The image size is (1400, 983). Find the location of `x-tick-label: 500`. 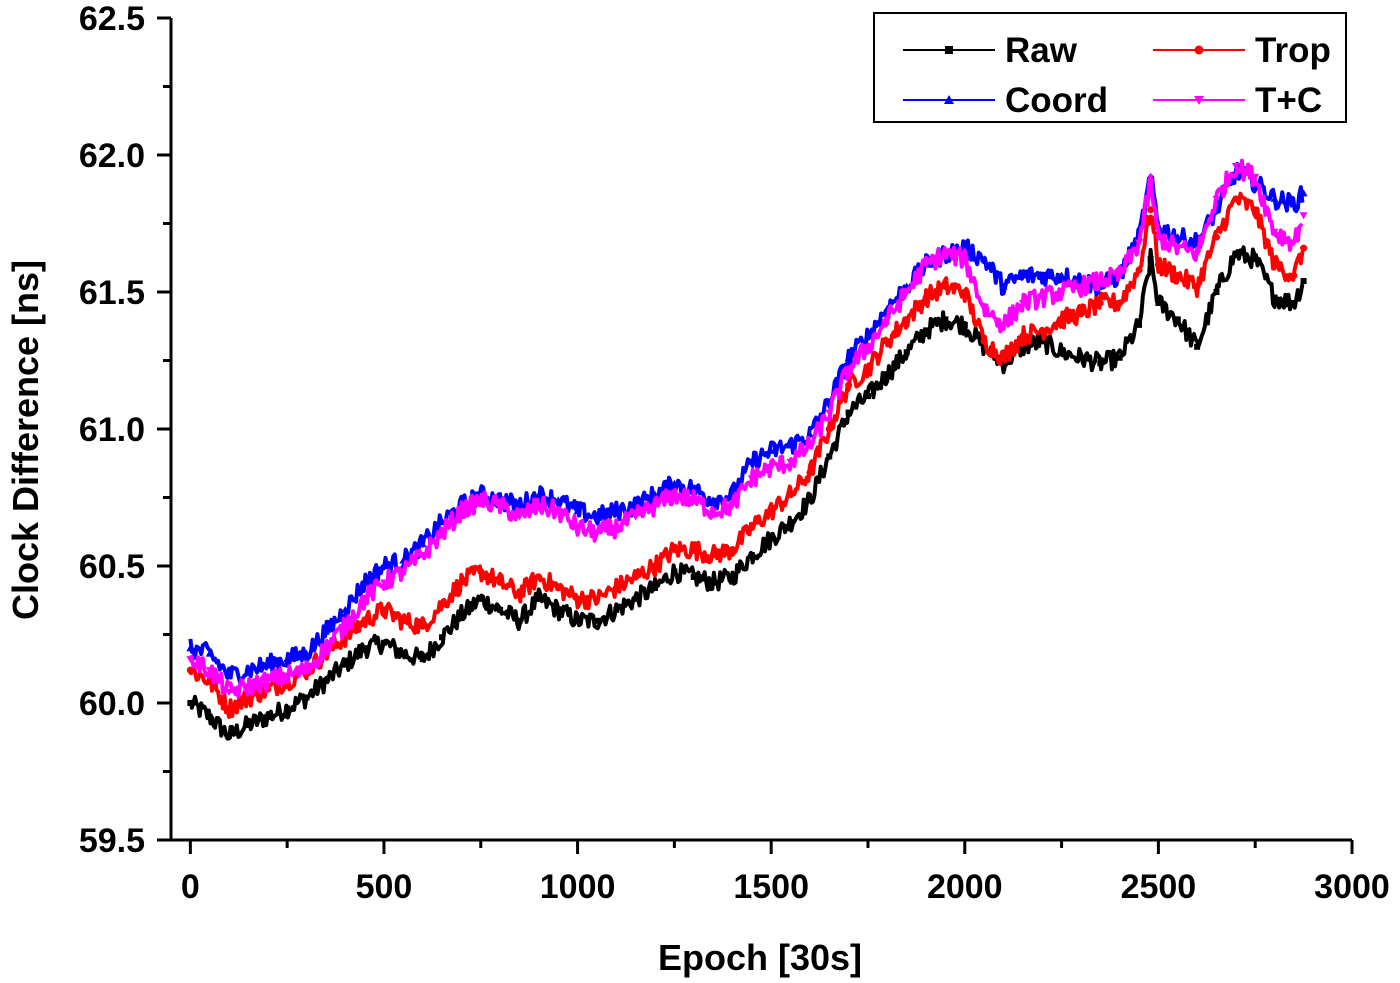

x-tick-label: 500 is located at coordinates (384, 887).